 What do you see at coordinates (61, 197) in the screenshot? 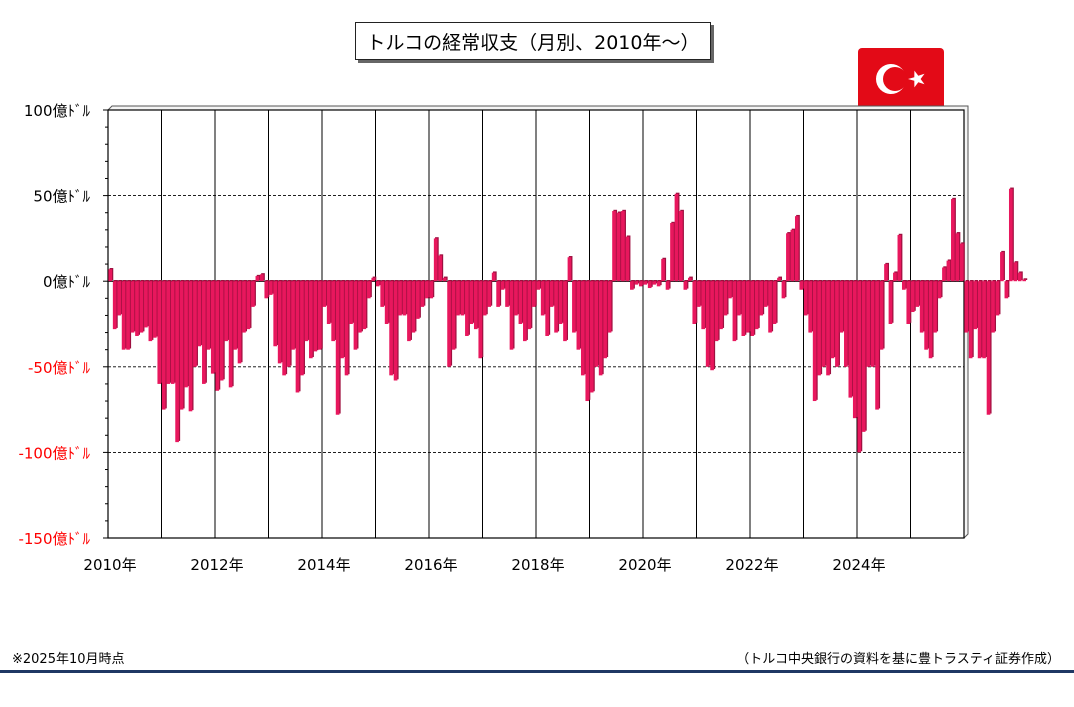
I see `y-tick-label: 50億ﾄﾞﾙ` at bounding box center [61, 197].